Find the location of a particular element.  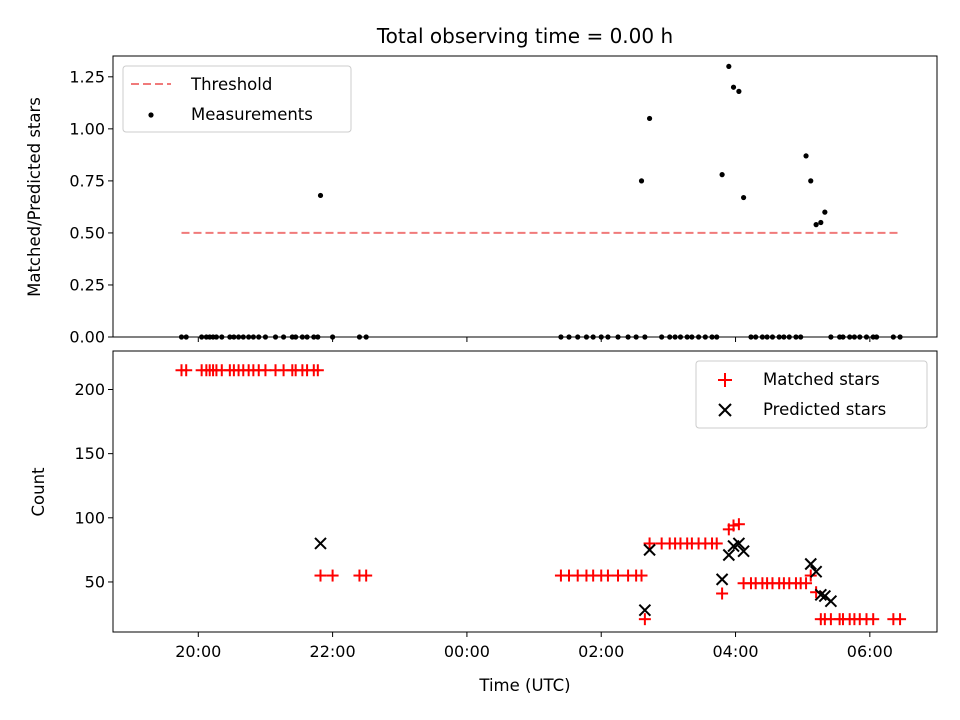

bottom-x-tick-label: 22:00 is located at coordinates (333, 651).